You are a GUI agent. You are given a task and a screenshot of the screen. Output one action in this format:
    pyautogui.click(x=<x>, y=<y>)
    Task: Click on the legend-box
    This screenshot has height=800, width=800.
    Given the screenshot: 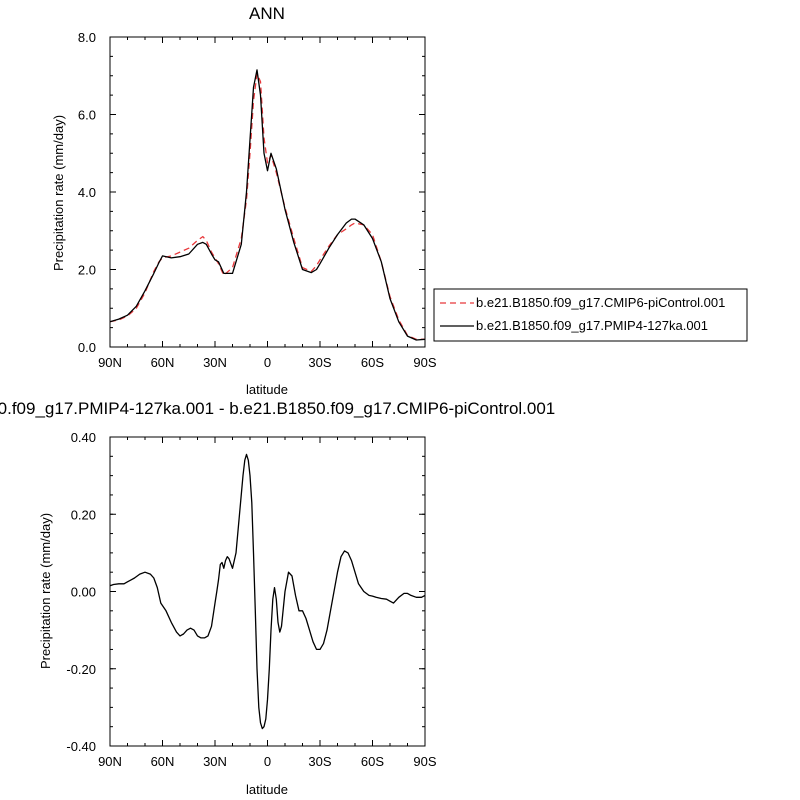 What is the action you would take?
    pyautogui.click(x=590, y=315)
    